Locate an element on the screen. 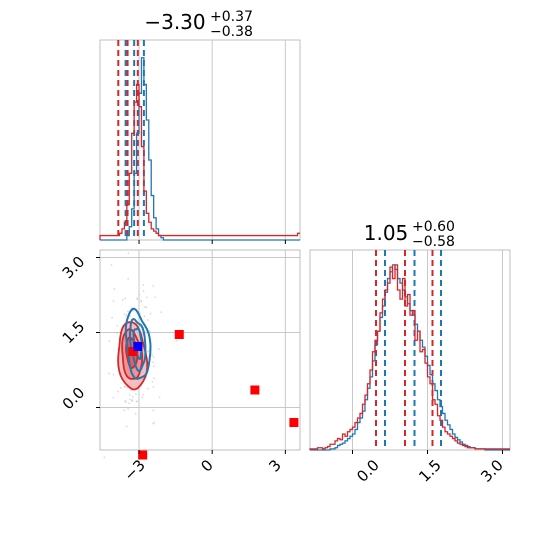 This screenshot has width=550, height=550. param0-title-lower: −0.38 is located at coordinates (231, 32).